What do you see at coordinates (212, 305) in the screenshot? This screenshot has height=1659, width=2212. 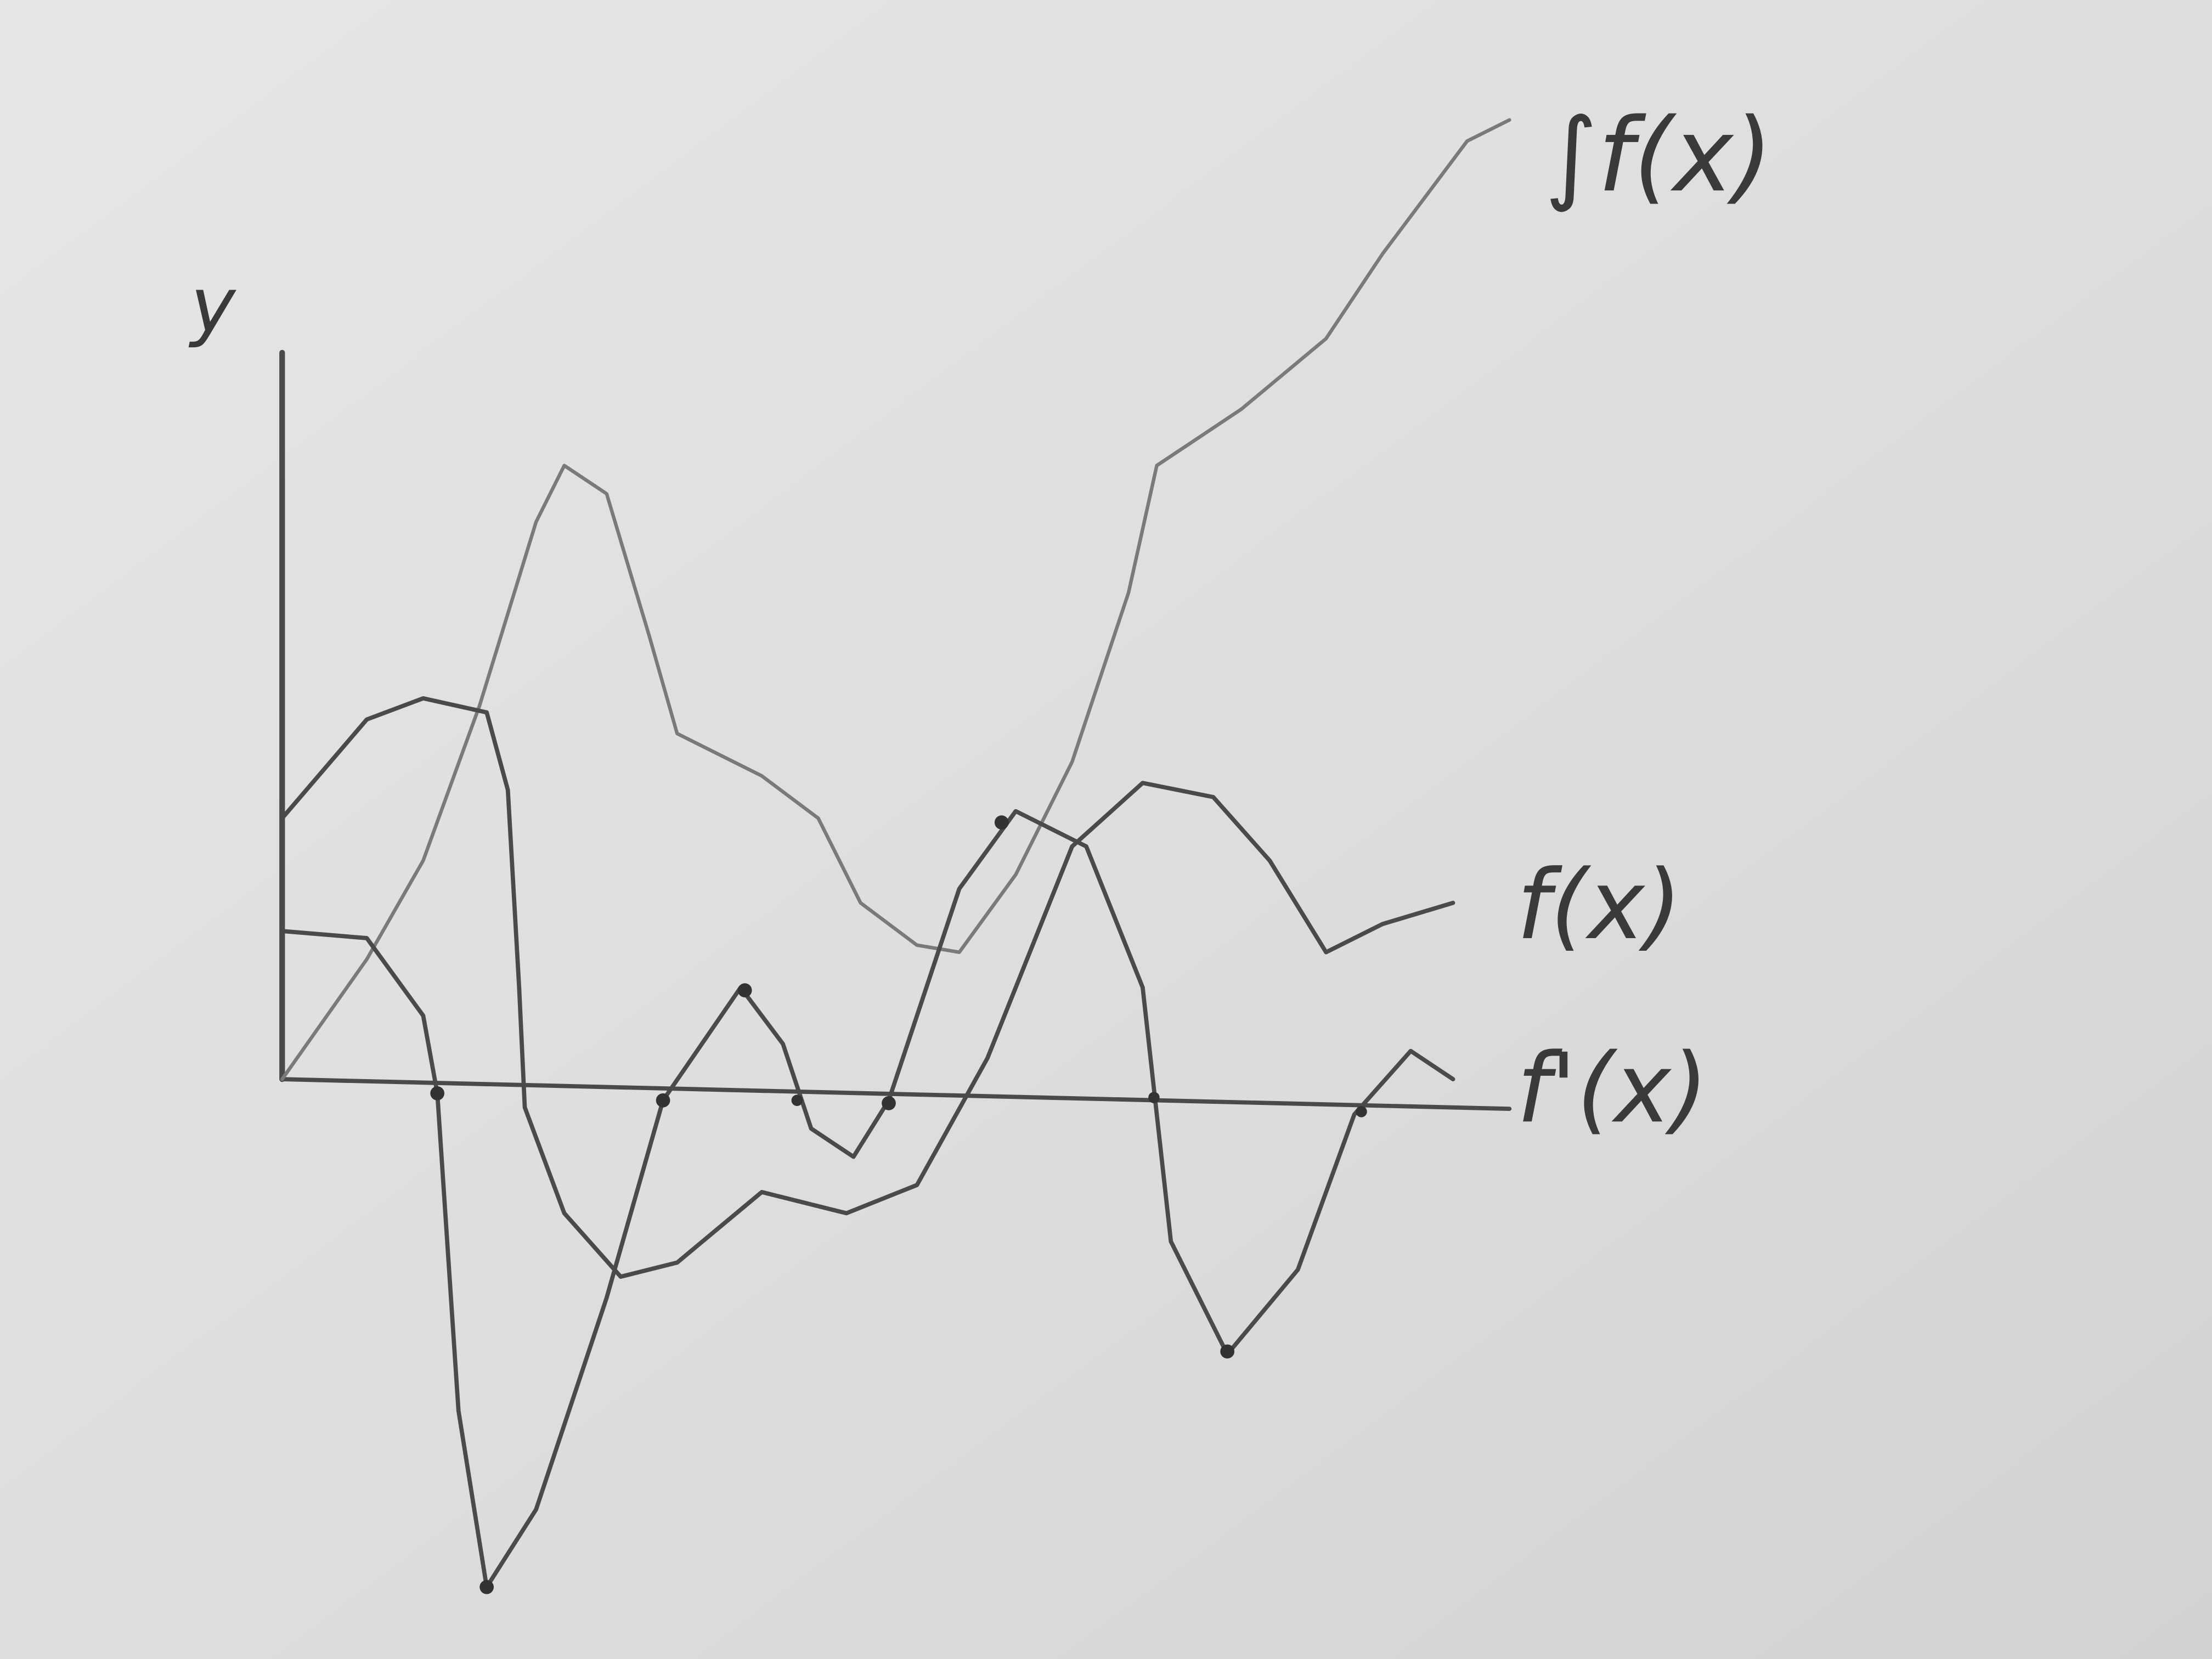 I see `axis-label: y` at bounding box center [212, 305].